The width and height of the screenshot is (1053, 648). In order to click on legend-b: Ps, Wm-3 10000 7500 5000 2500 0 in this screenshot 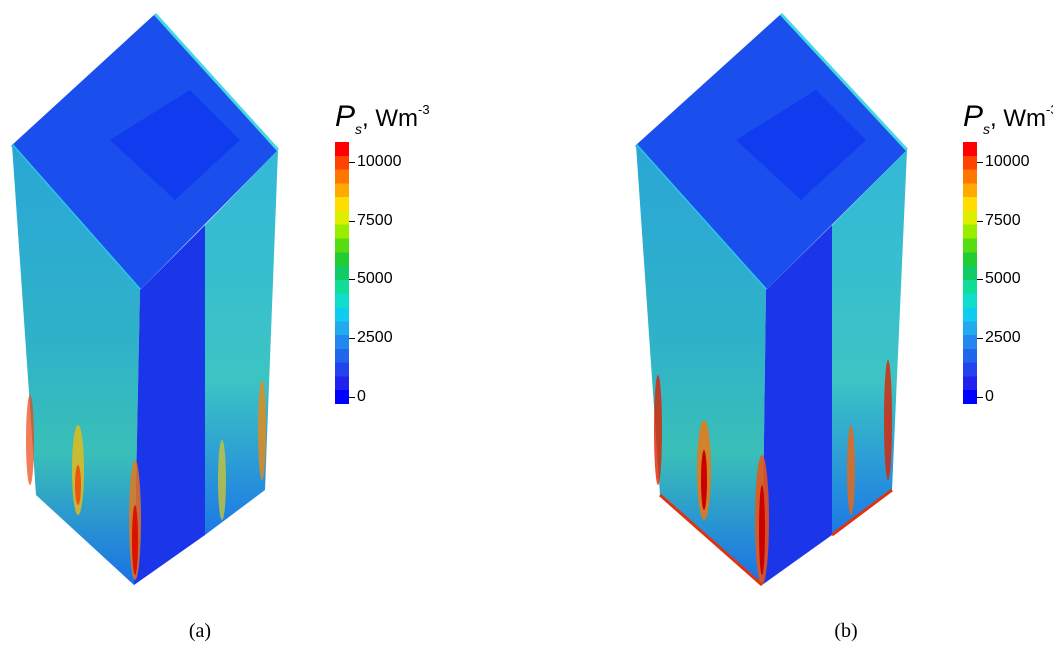, I will do `click(1008, 260)`.